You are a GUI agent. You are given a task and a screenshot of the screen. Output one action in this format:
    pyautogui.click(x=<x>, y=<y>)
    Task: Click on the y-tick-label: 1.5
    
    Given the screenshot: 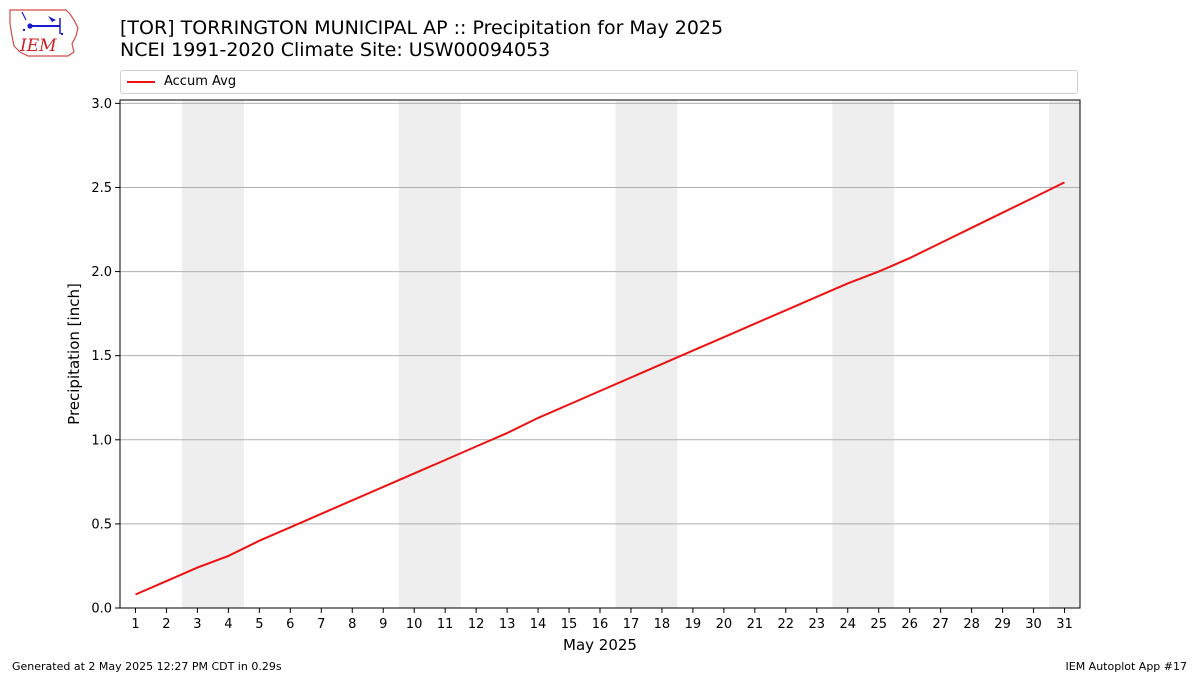 What is the action you would take?
    pyautogui.click(x=101, y=356)
    